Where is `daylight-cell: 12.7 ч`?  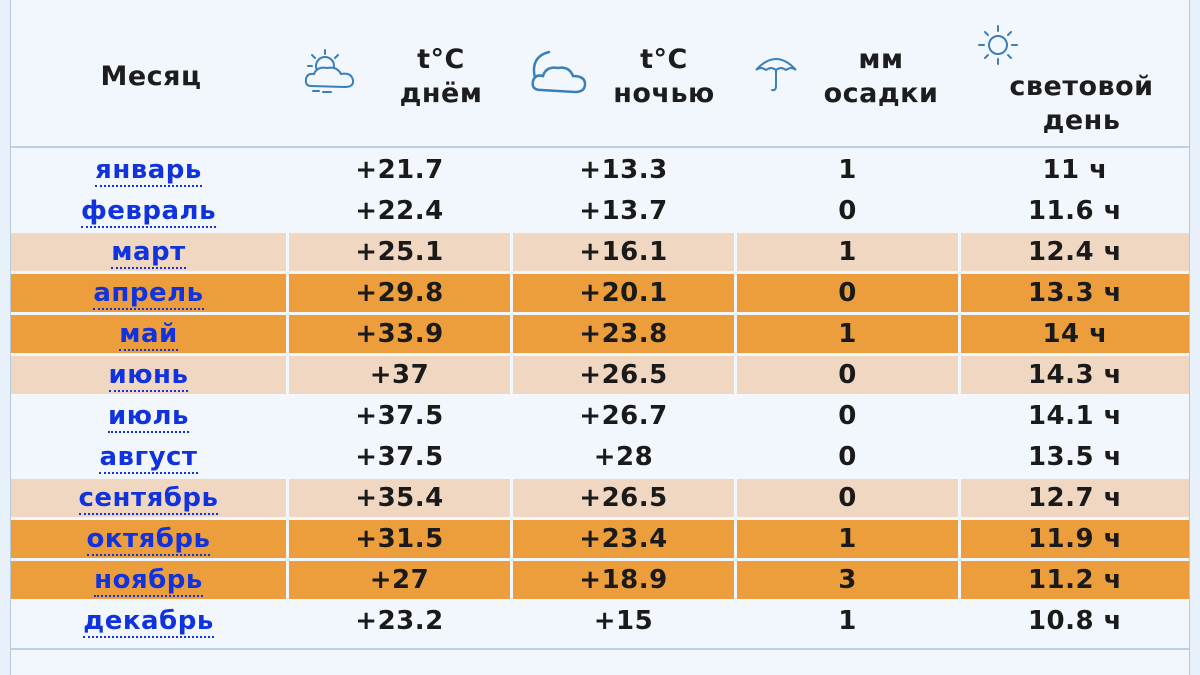 daylight-cell: 12.7 ч is located at coordinates (1075, 498).